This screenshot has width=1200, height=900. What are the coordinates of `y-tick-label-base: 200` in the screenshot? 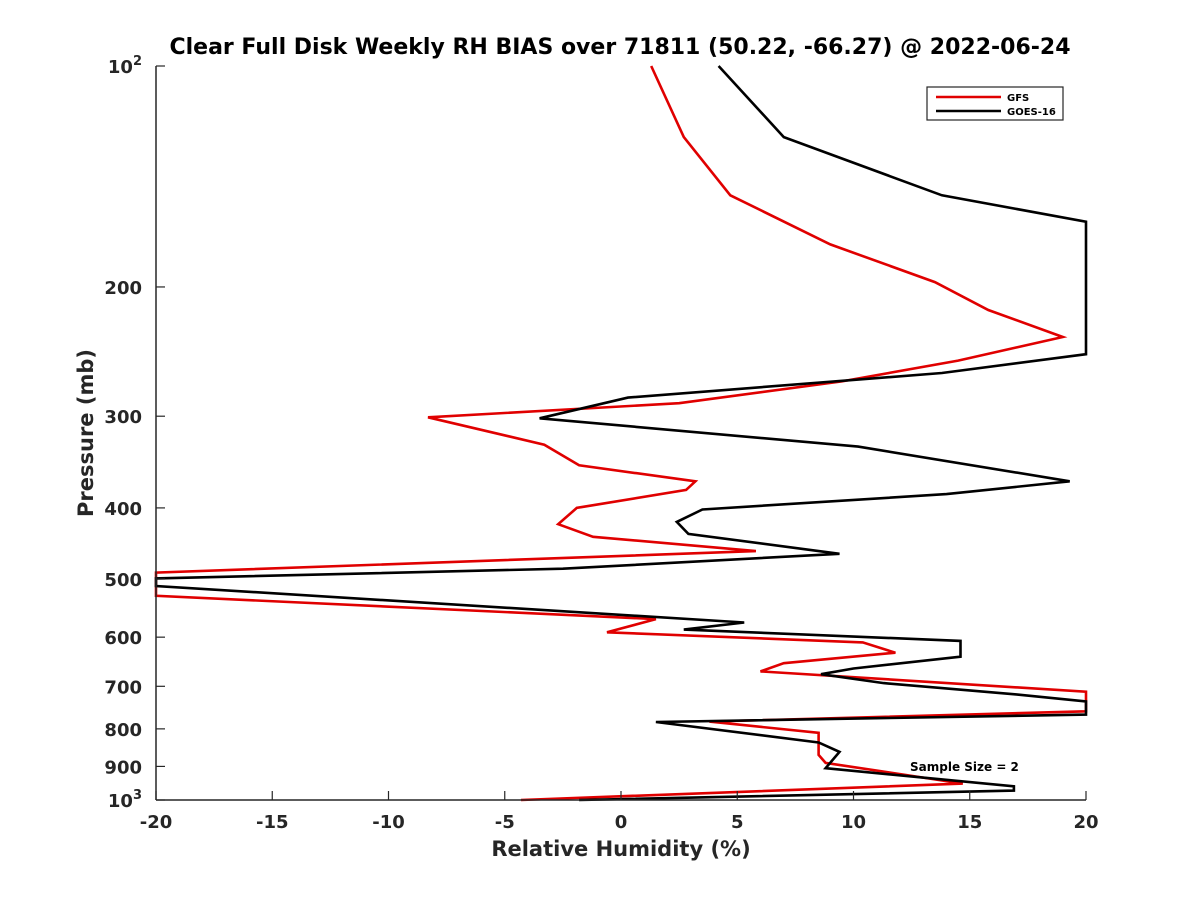 It's located at (123, 288).